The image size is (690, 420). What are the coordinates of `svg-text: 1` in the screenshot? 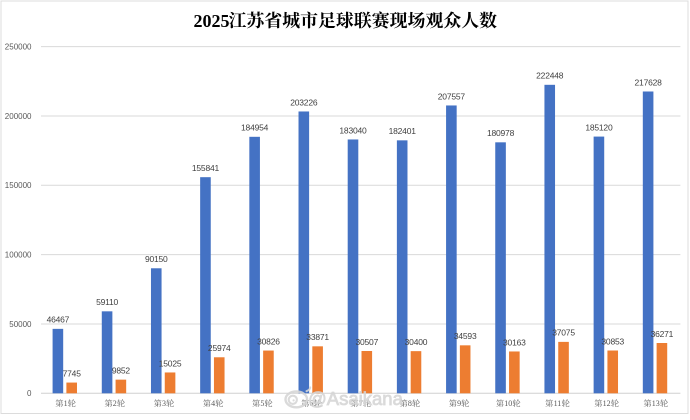 It's located at (66, 403).